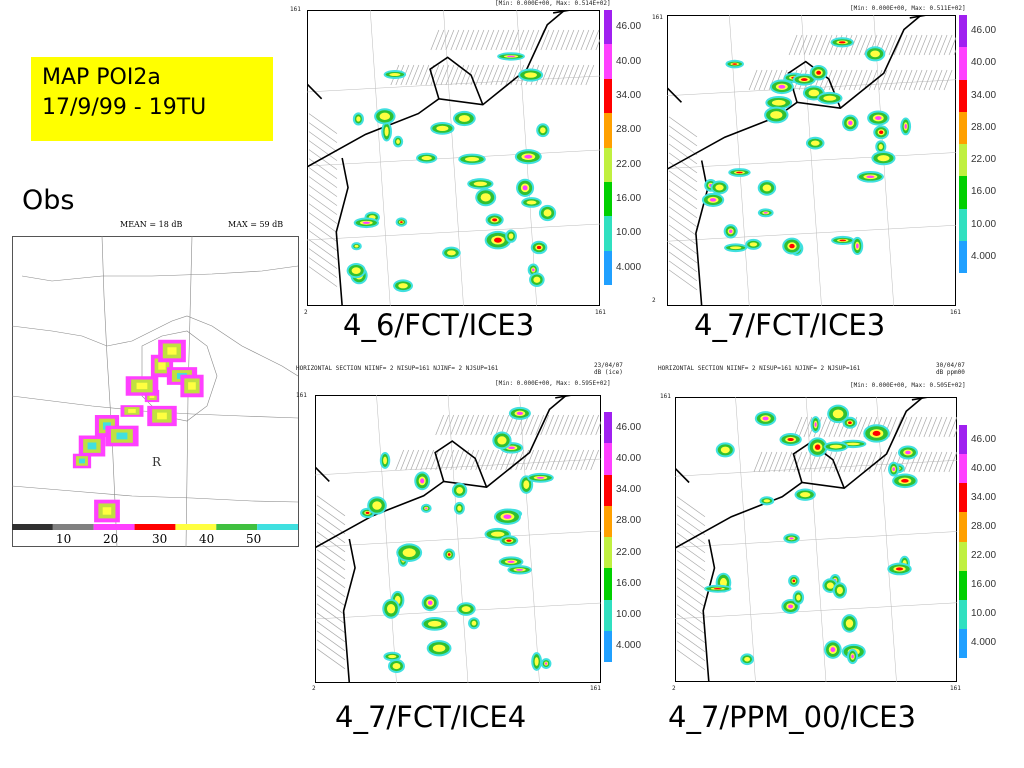 This screenshot has width=1024, height=768. I want to click on panel-4-field-map, so click(816, 539).